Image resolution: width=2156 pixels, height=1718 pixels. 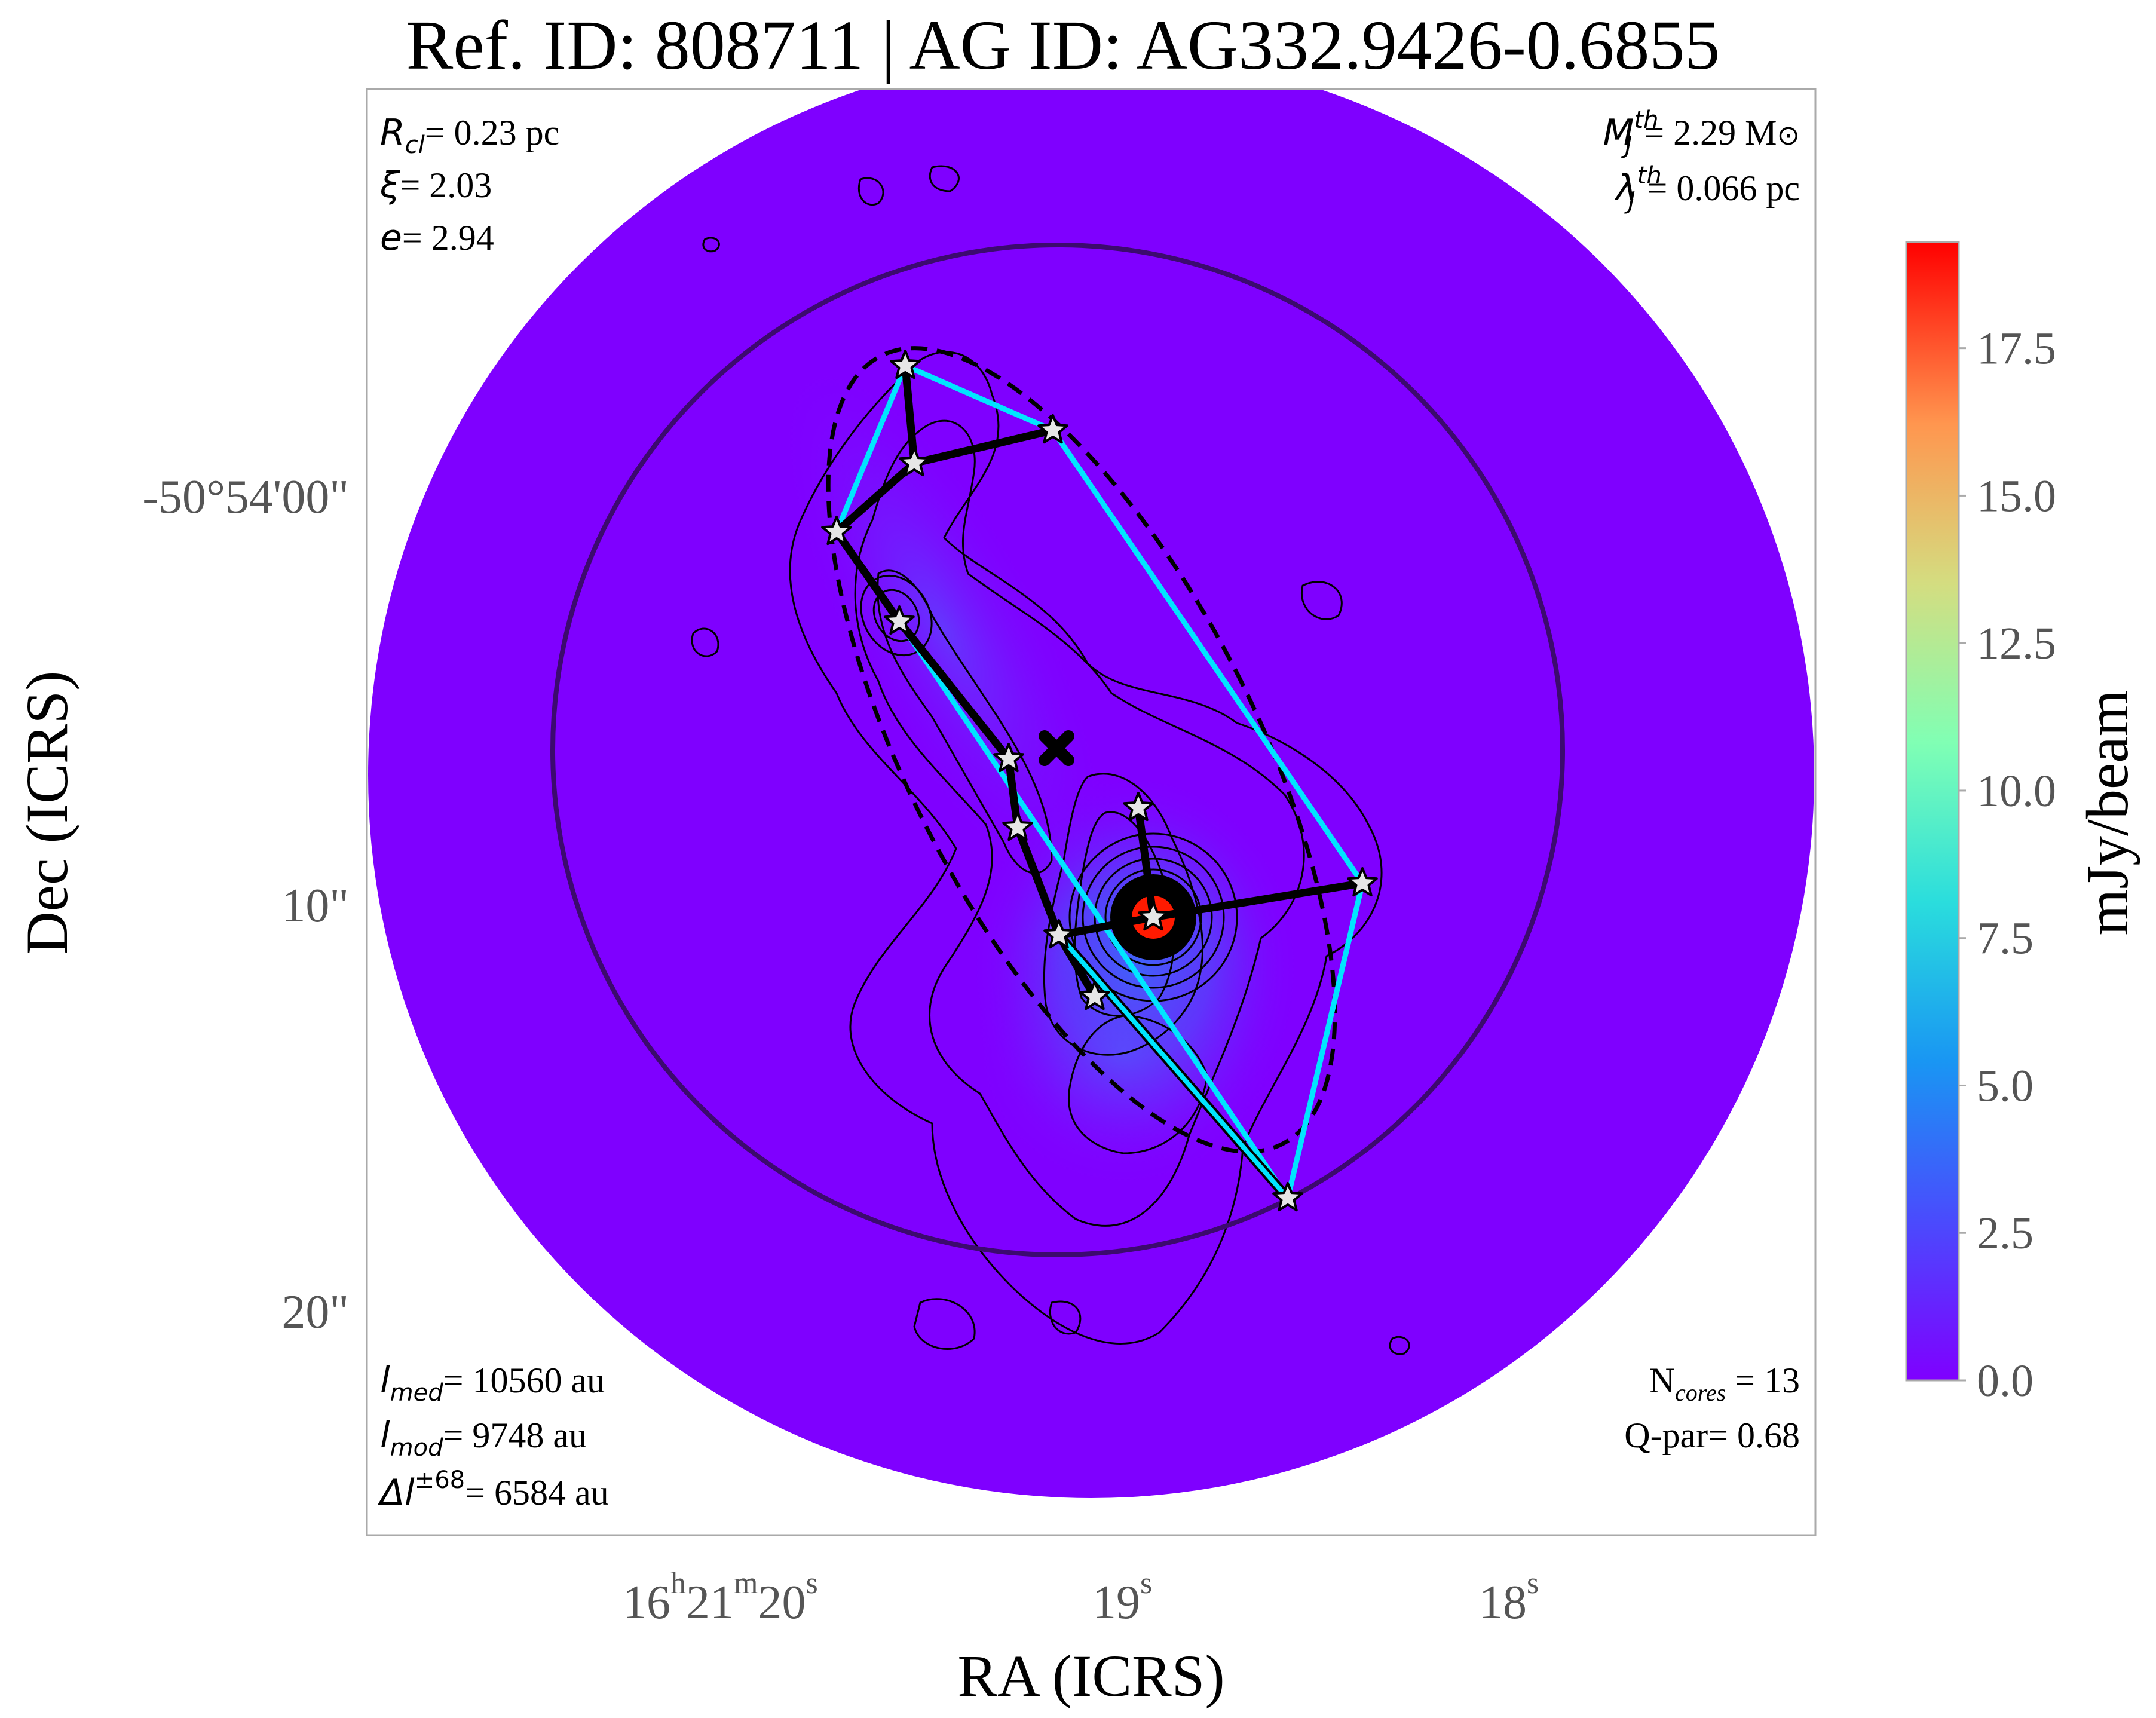 I want to click on colorbar-tick-label: 10.0, so click(x=2016, y=791).